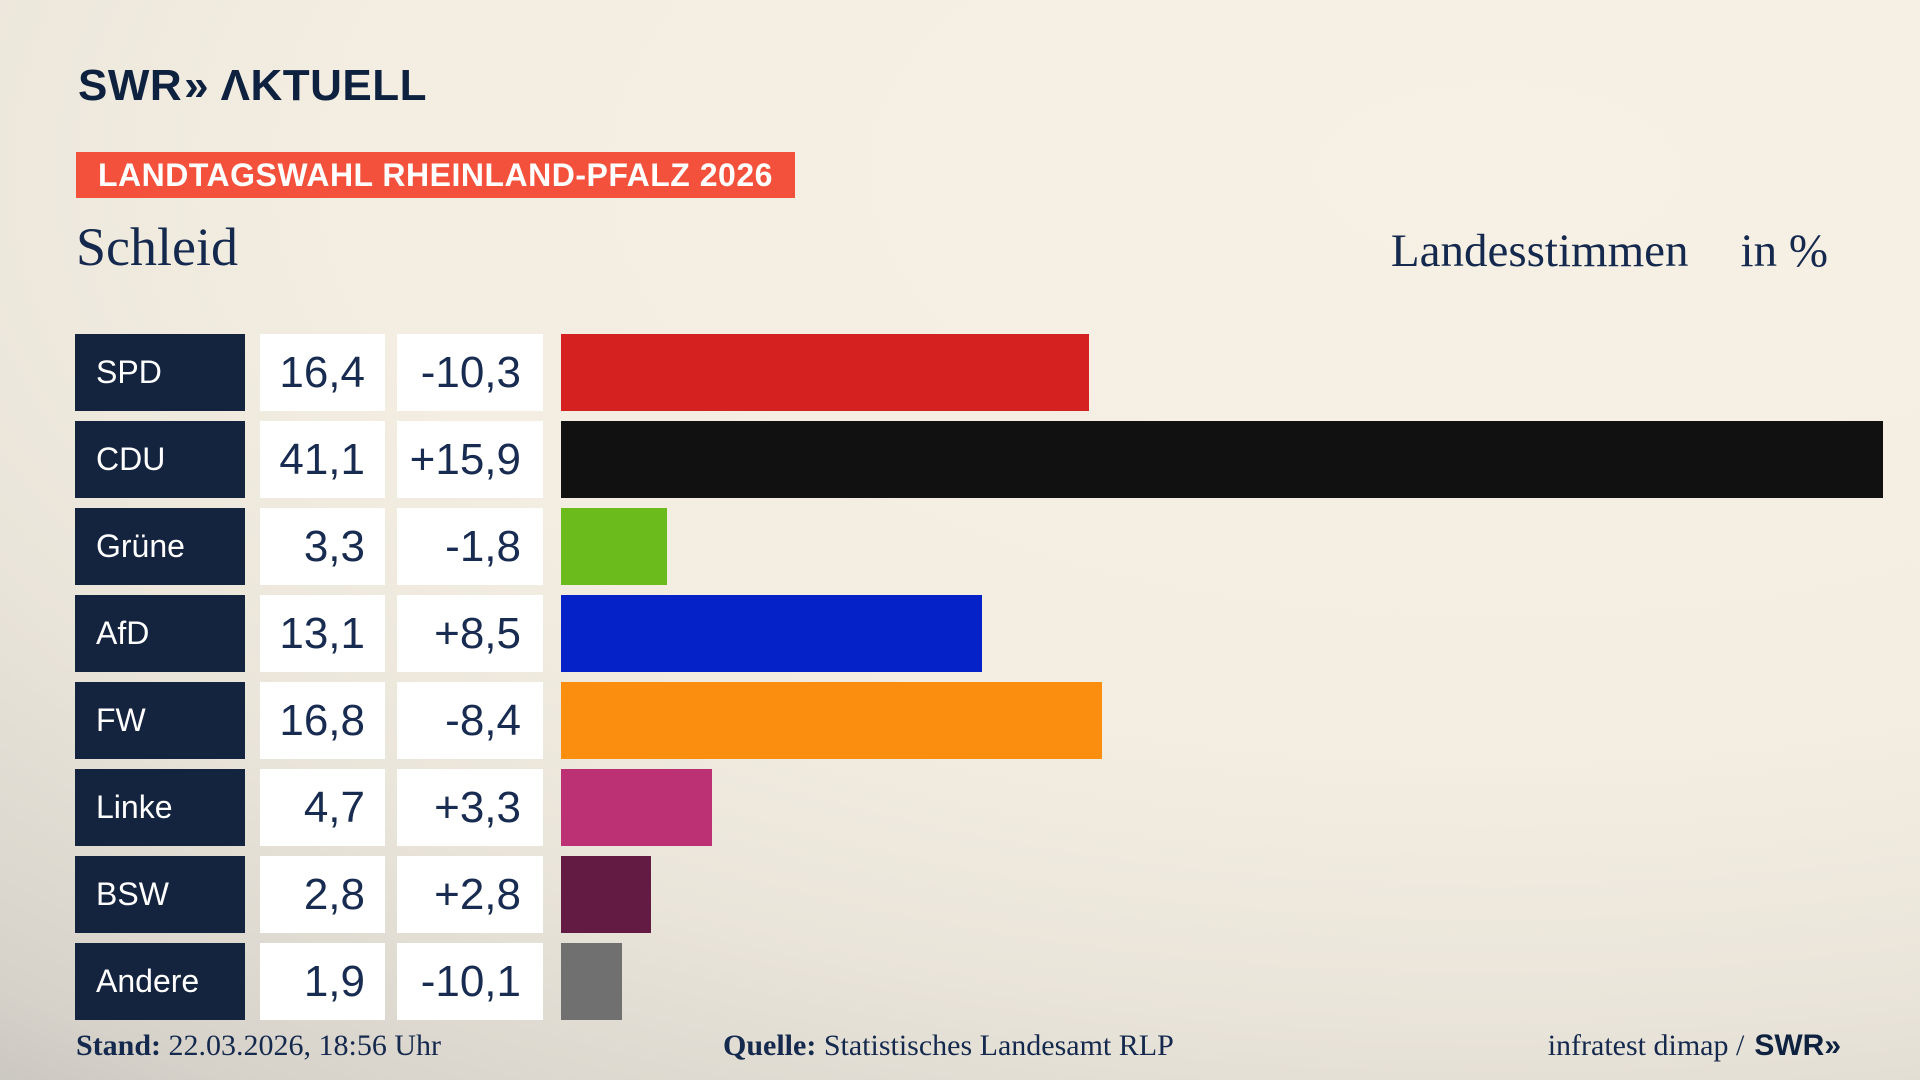 The width and height of the screenshot is (1920, 1080). What do you see at coordinates (997, 546) in the screenshot?
I see `party-row: Grüne 3,3 -1,8` at bounding box center [997, 546].